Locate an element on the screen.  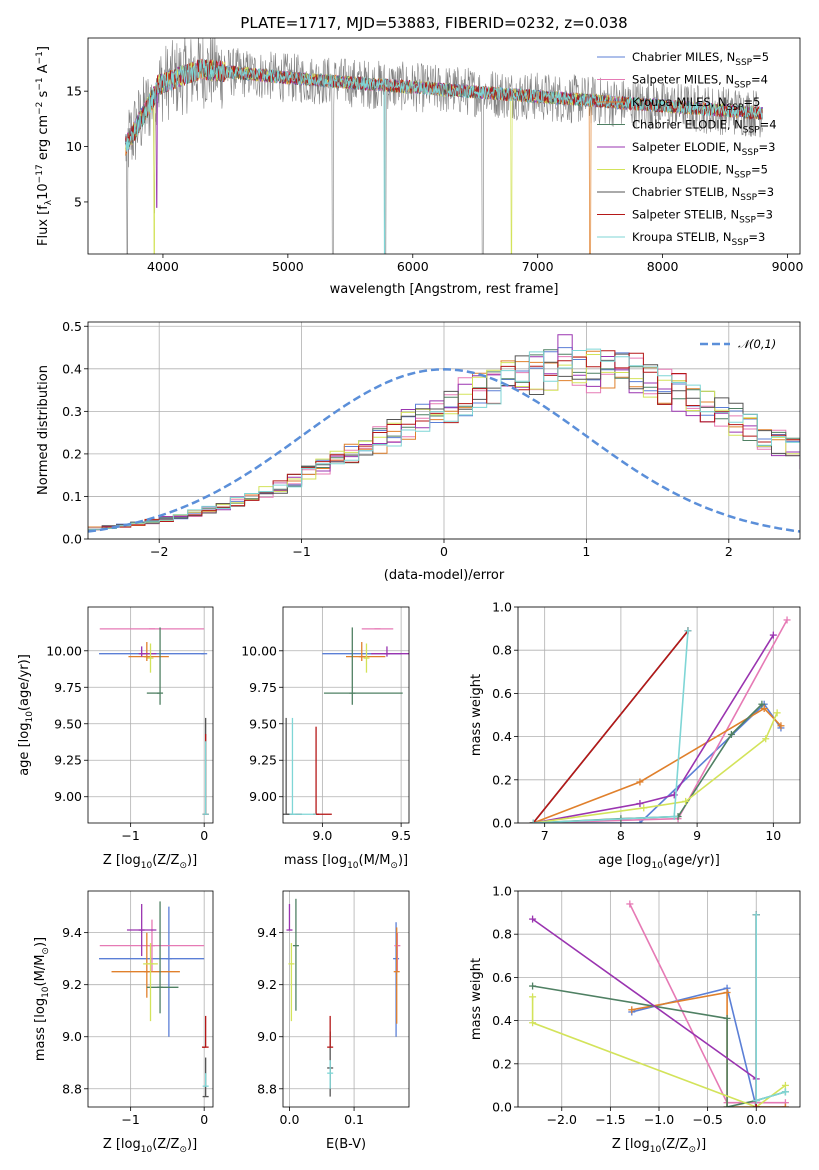
y-tick-label: 9.4 is located at coordinates (267, 932).